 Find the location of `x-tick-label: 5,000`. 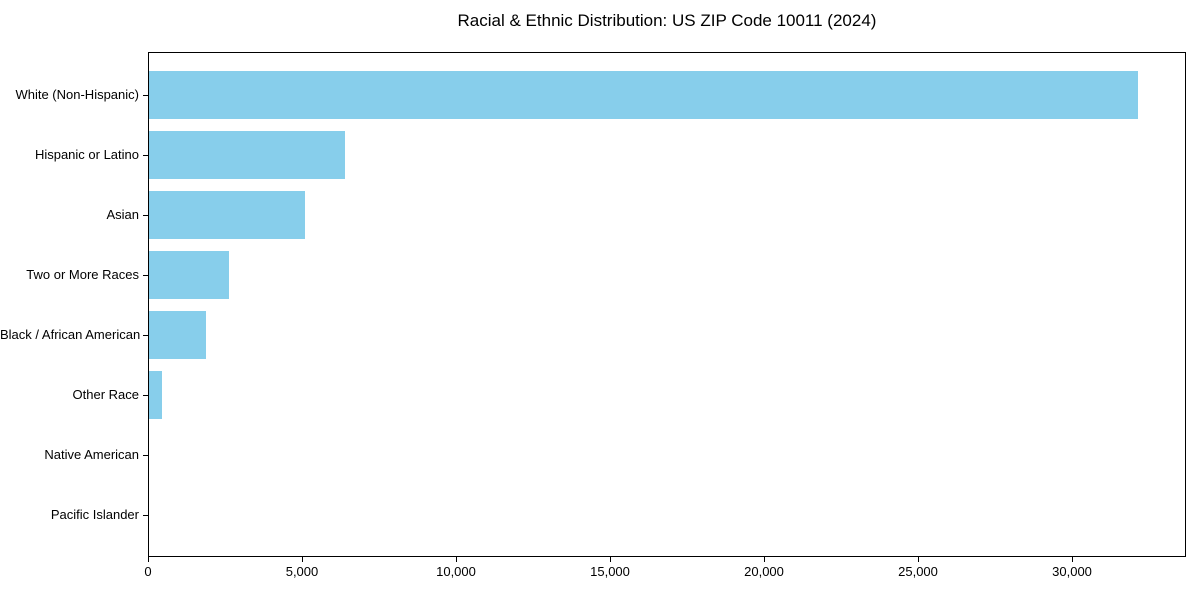

x-tick-label: 5,000 is located at coordinates (302, 571).